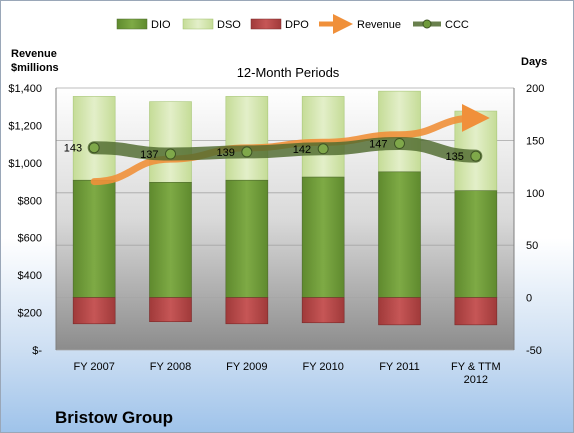 The height and width of the screenshot is (433, 574). Describe the element at coordinates (149, 155) in the screenshot. I see `ccc-data-label: 137` at that location.